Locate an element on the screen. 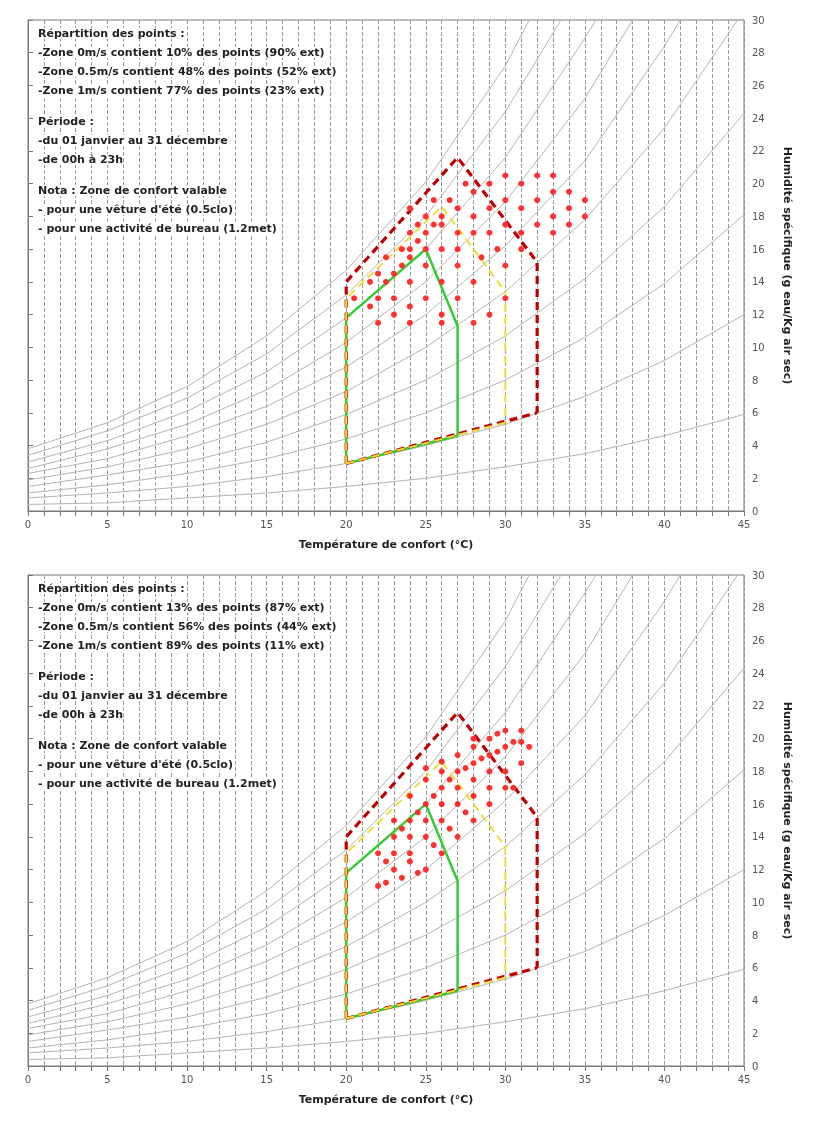 The width and height of the screenshot is (814, 1135). annotation: -Zone 0m/s contient 10% des points (90% ext) is located at coordinates (181, 52).